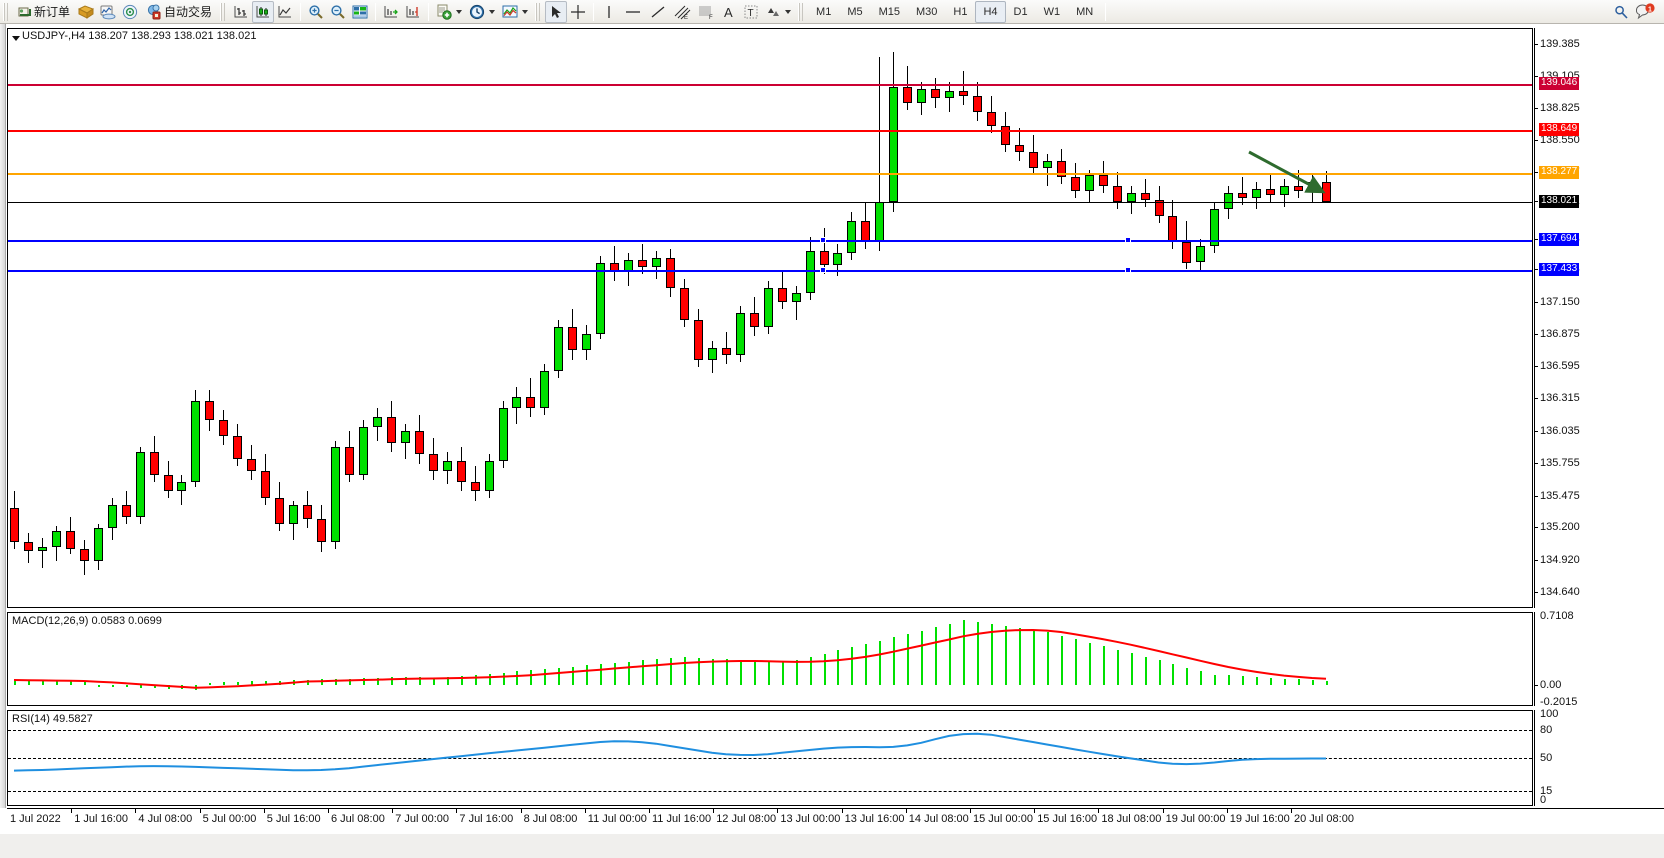  Describe the element at coordinates (360, 12) in the screenshot. I see `data-window-button` at that location.